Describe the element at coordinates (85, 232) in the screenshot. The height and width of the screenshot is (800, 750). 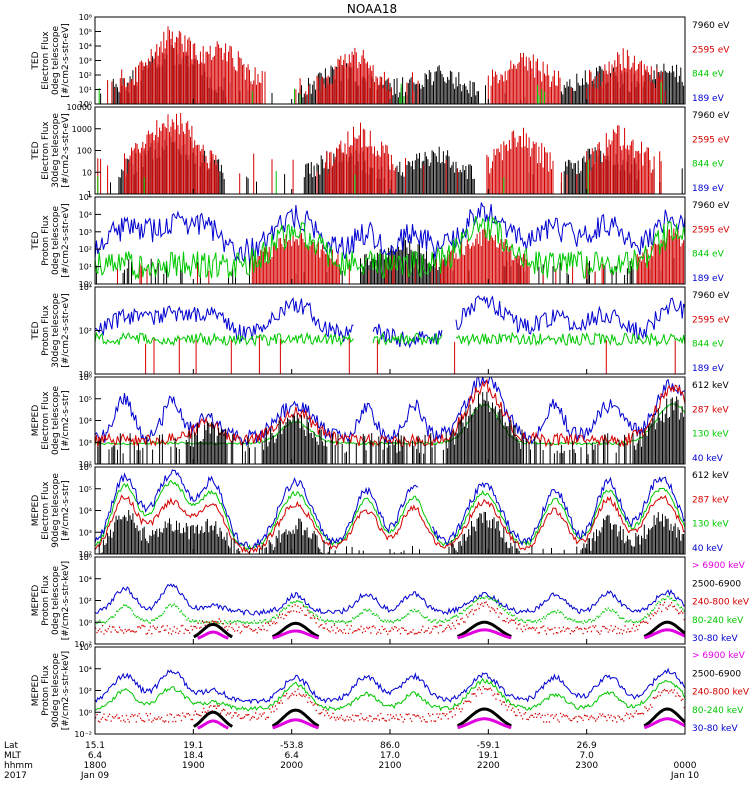
I see `y-tick-label: 10³` at that location.